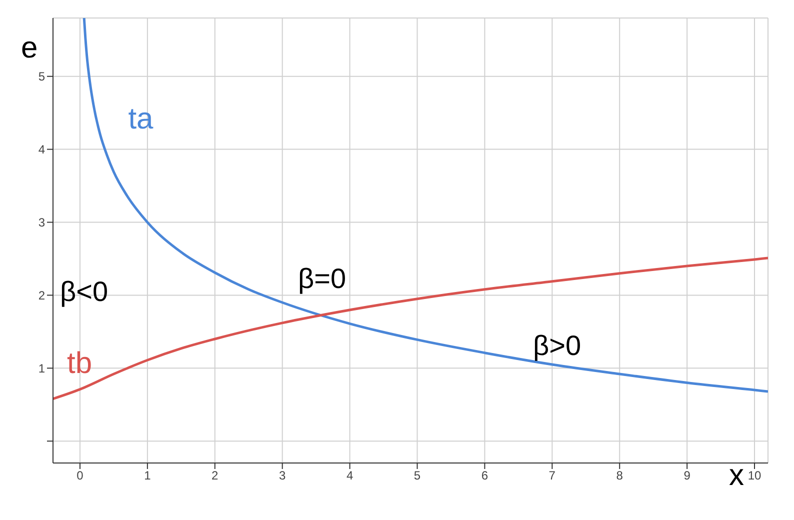 This screenshot has width=794, height=520. What do you see at coordinates (736, 475) in the screenshot?
I see `x-axis-title: x` at bounding box center [736, 475].